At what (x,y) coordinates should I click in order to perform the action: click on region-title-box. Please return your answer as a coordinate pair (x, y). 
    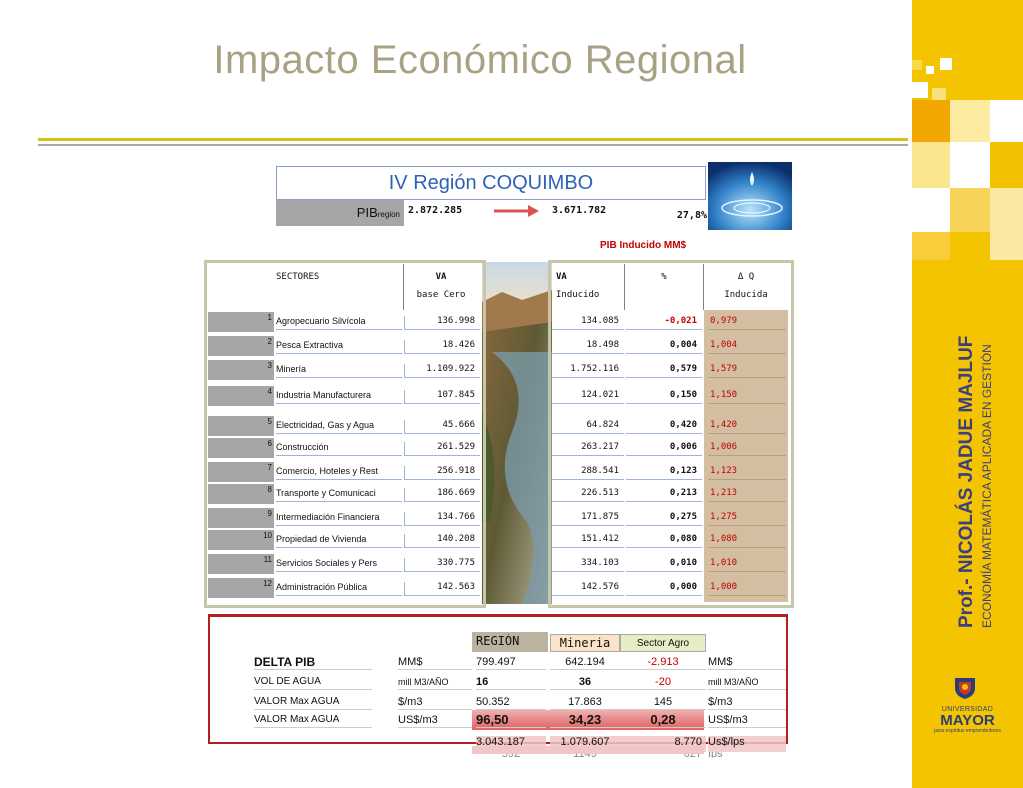
    Looking at the image, I should click on (491, 183).